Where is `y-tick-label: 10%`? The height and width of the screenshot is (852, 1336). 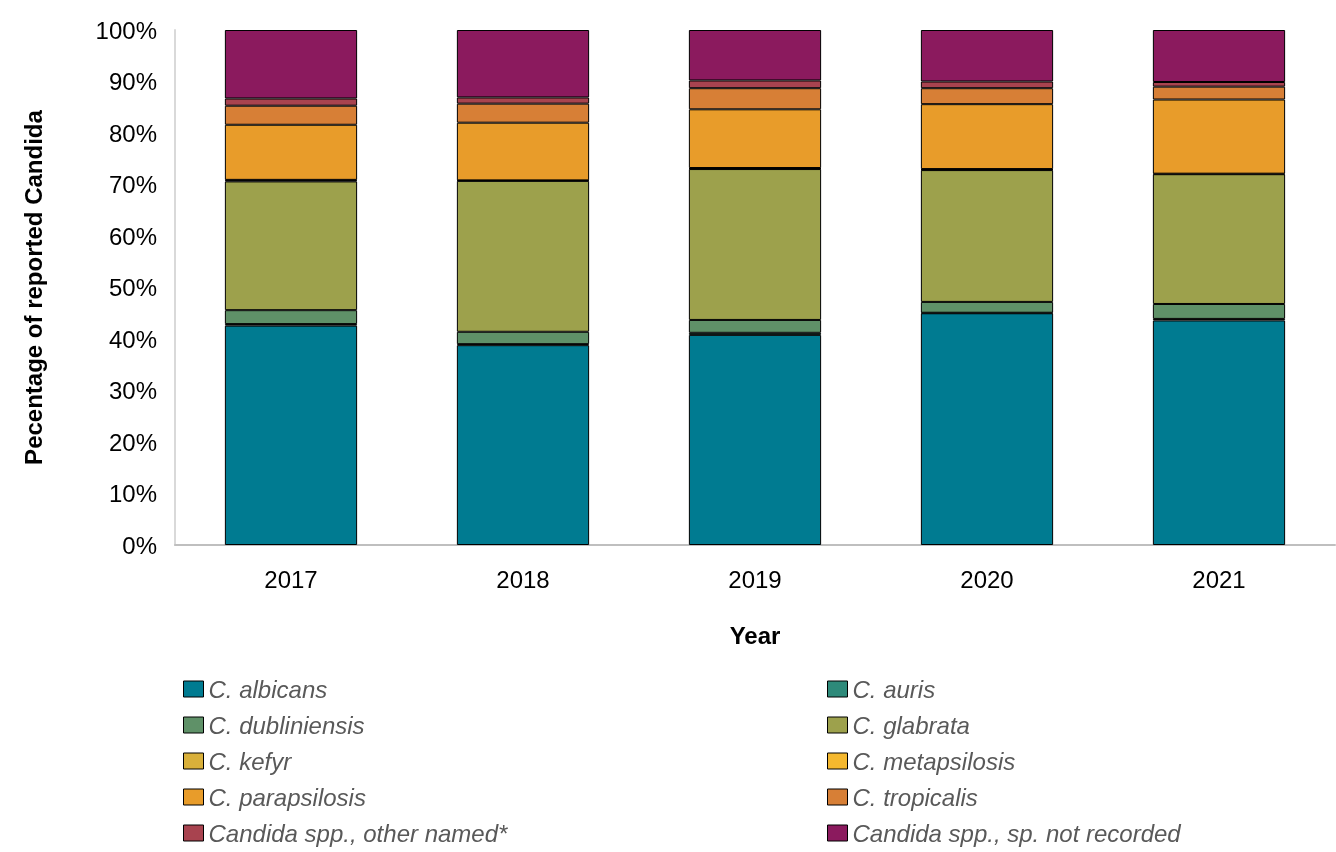 y-tick-label: 10% is located at coordinates (132, 493).